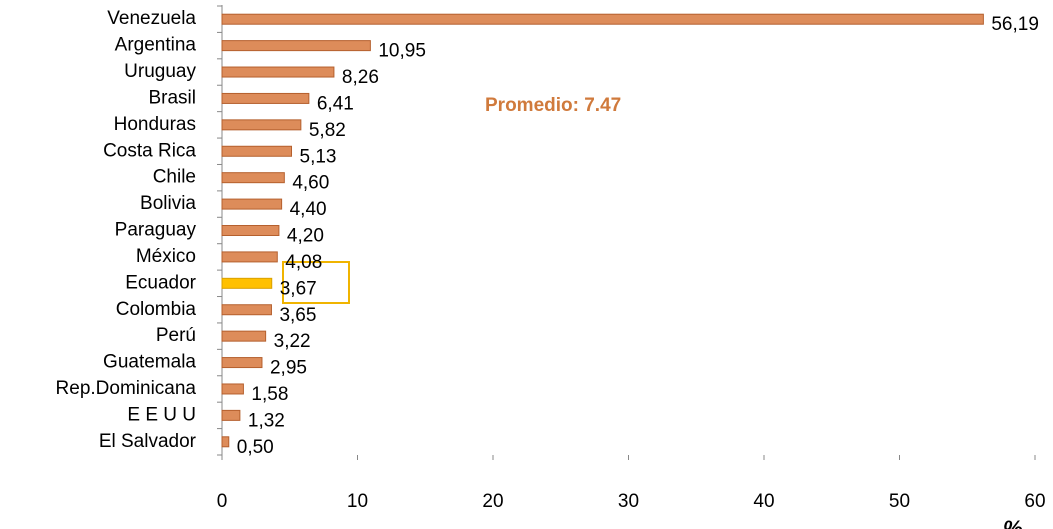 The width and height of the screenshot is (1053, 529). What do you see at coordinates (335, 103) in the screenshot?
I see `value-label: 6,41` at bounding box center [335, 103].